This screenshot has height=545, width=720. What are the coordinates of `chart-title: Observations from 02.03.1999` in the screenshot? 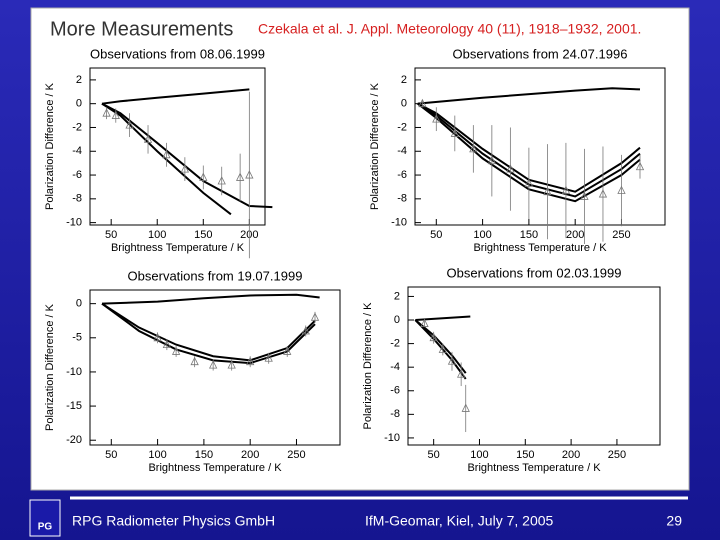 It's located at (534, 272).